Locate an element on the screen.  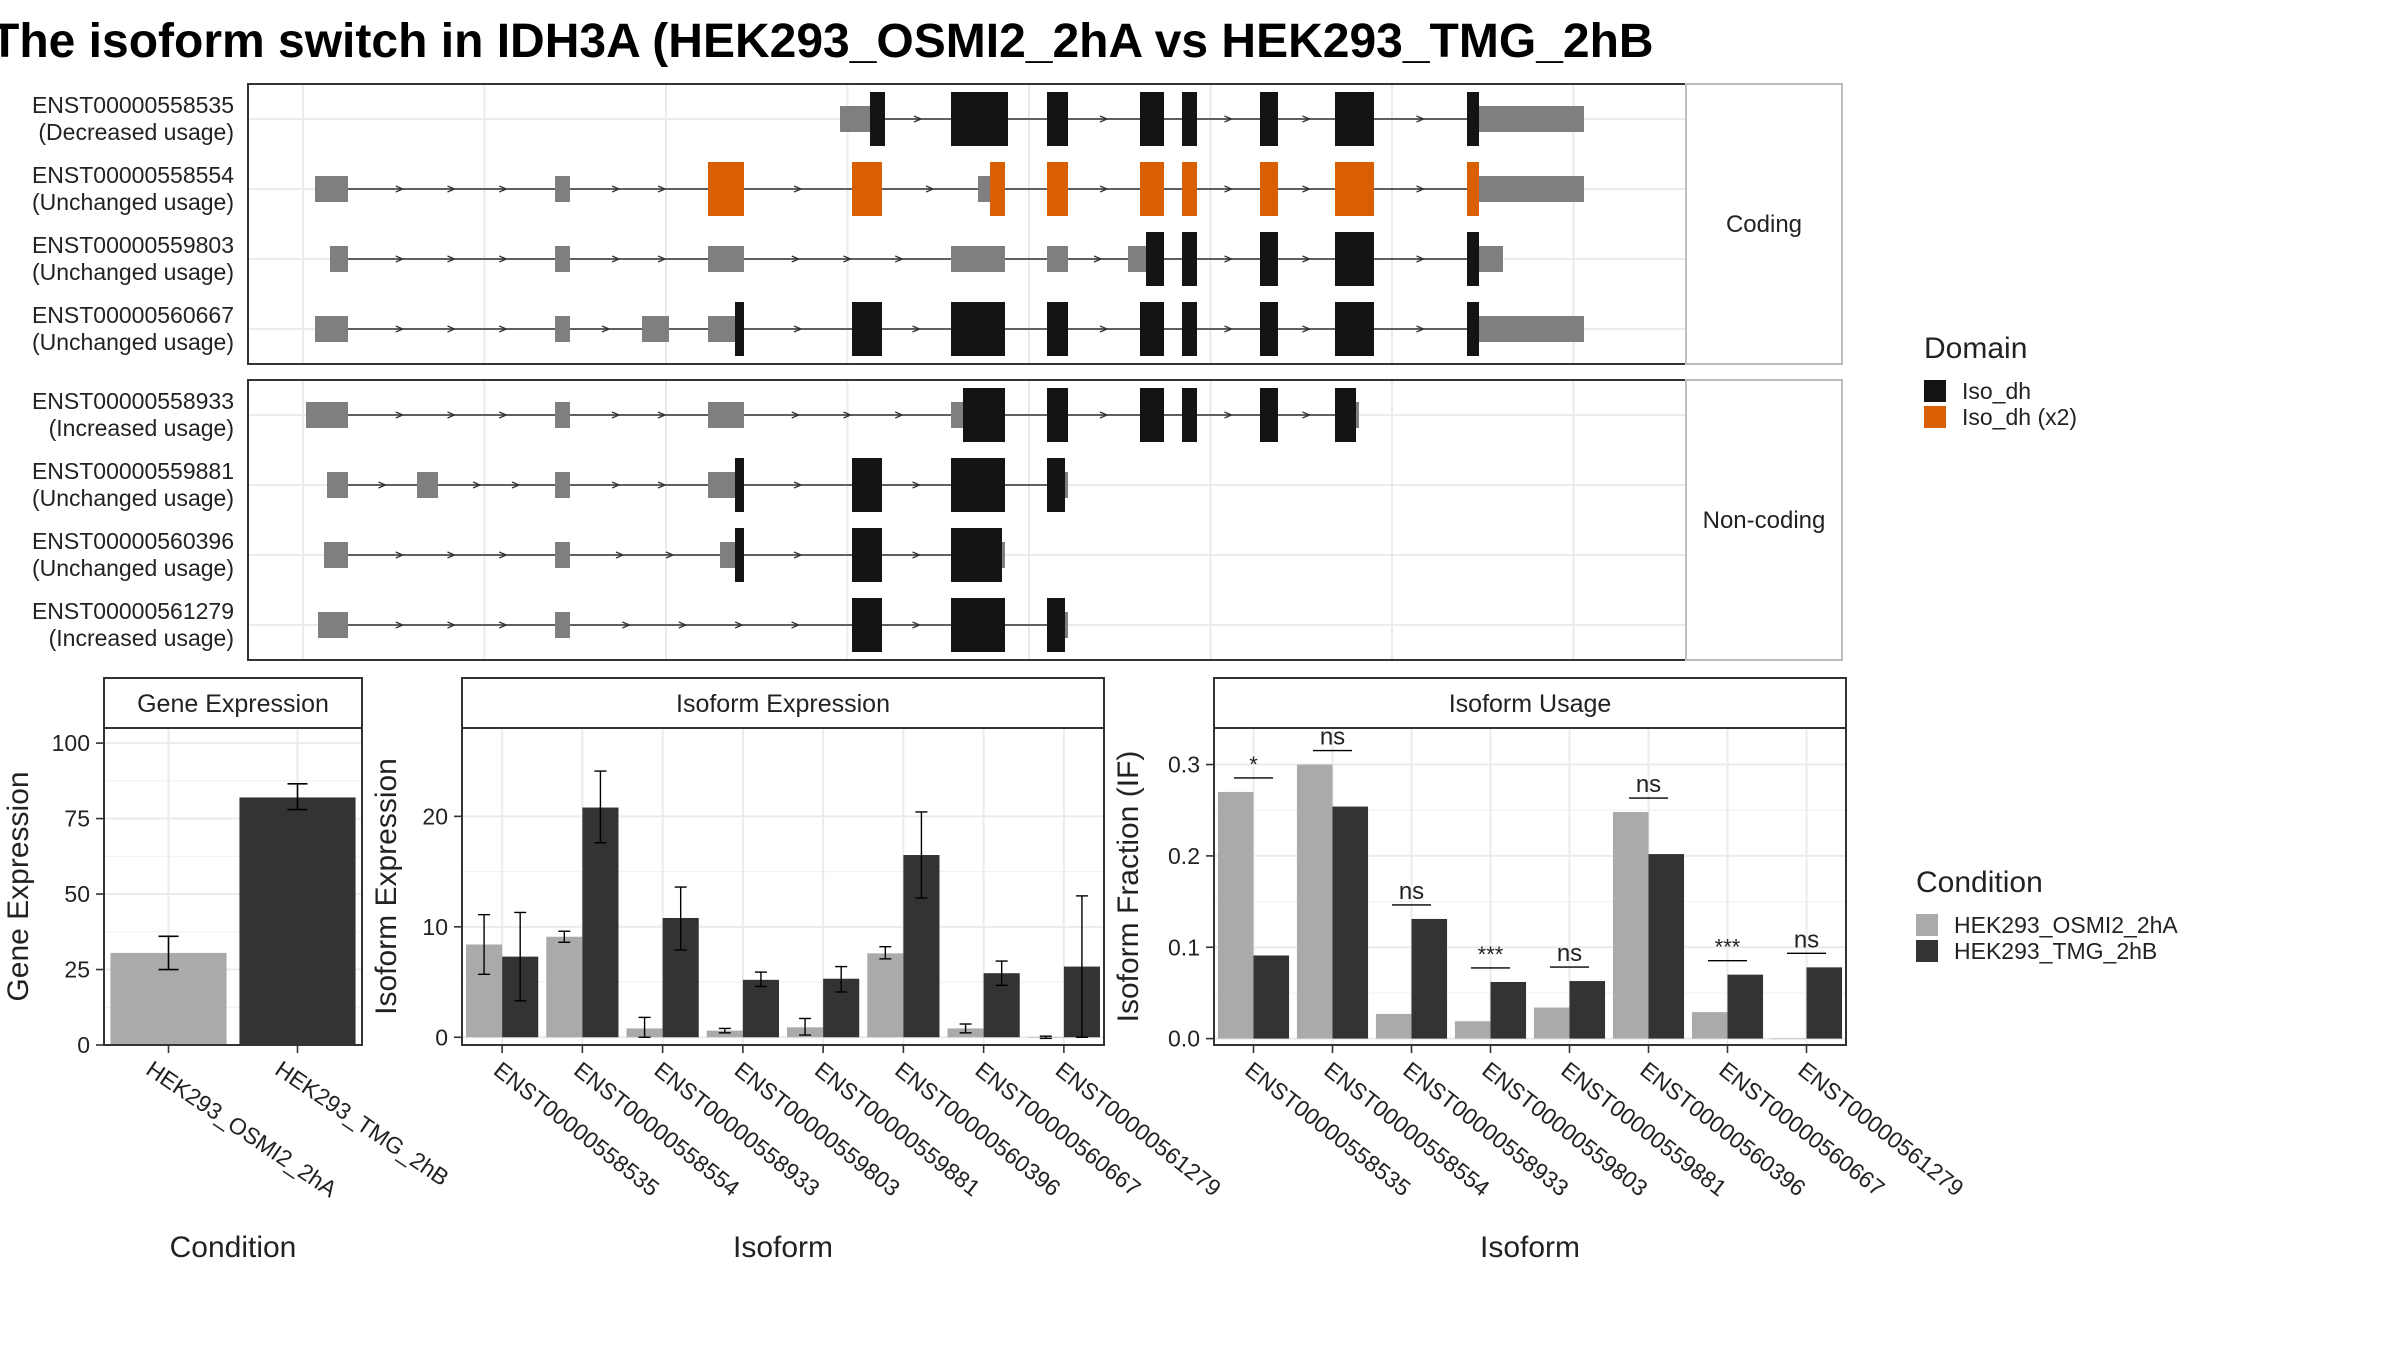
facet-strip-label: Non-coding is located at coordinates (1764, 520).